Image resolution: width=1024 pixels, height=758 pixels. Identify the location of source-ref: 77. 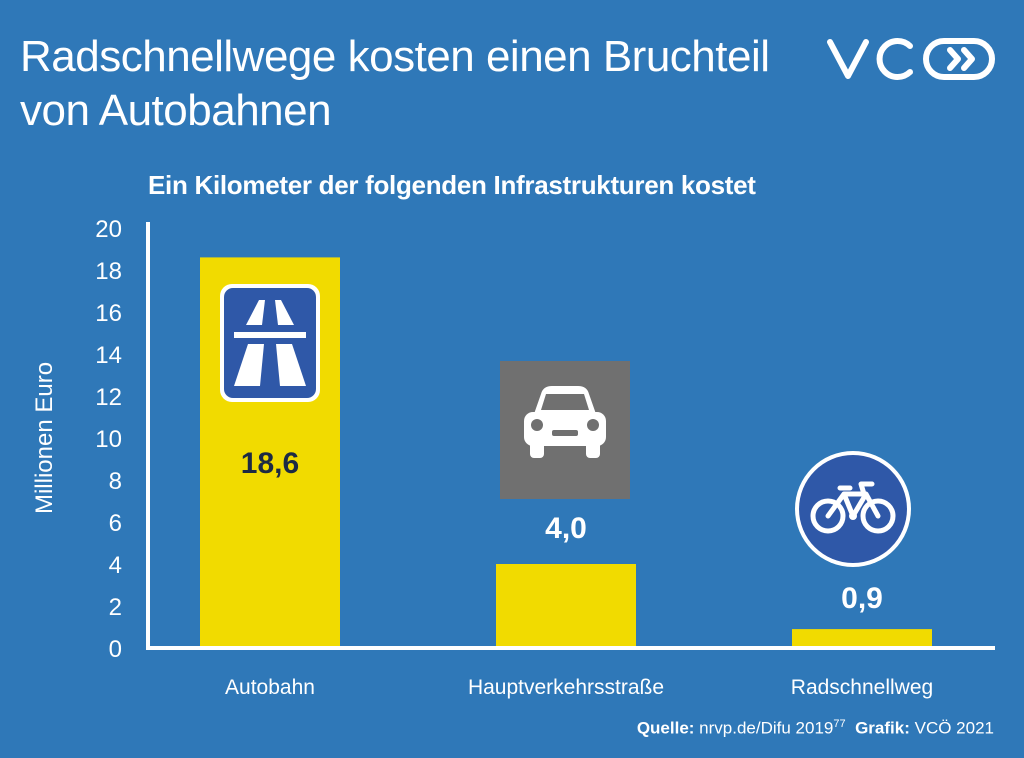
(839, 724).